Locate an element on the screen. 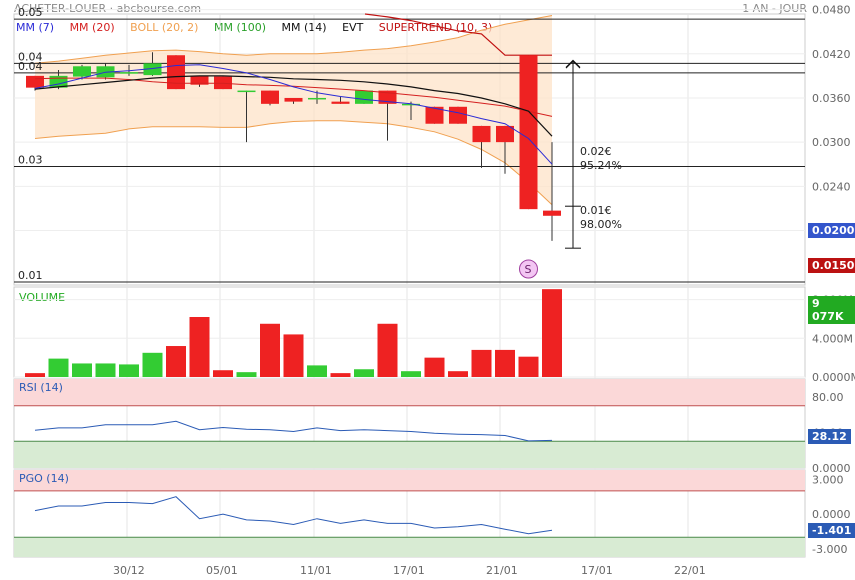 The image size is (855, 580). legend-ma100: MM (100) is located at coordinates (240, 27).